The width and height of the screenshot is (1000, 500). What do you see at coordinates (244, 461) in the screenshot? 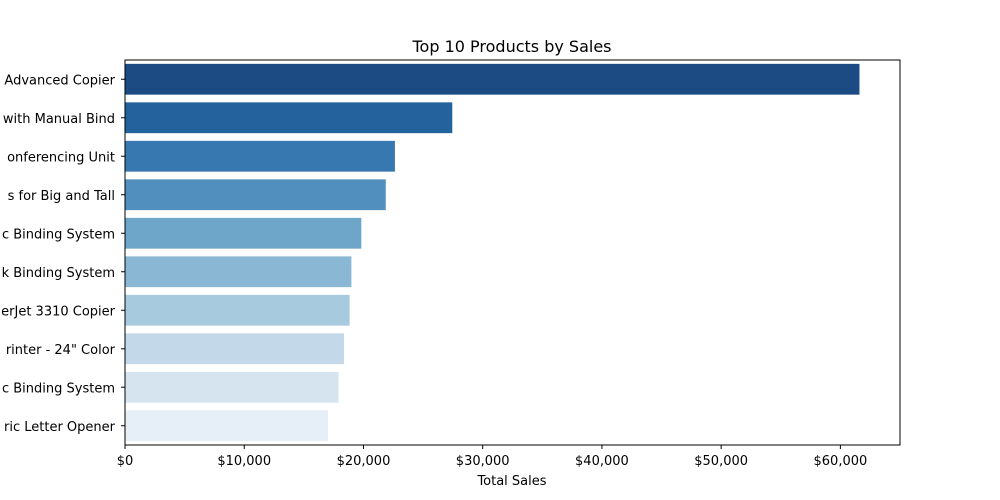
I see `x-tick-label: $10,000` at bounding box center [244, 461].